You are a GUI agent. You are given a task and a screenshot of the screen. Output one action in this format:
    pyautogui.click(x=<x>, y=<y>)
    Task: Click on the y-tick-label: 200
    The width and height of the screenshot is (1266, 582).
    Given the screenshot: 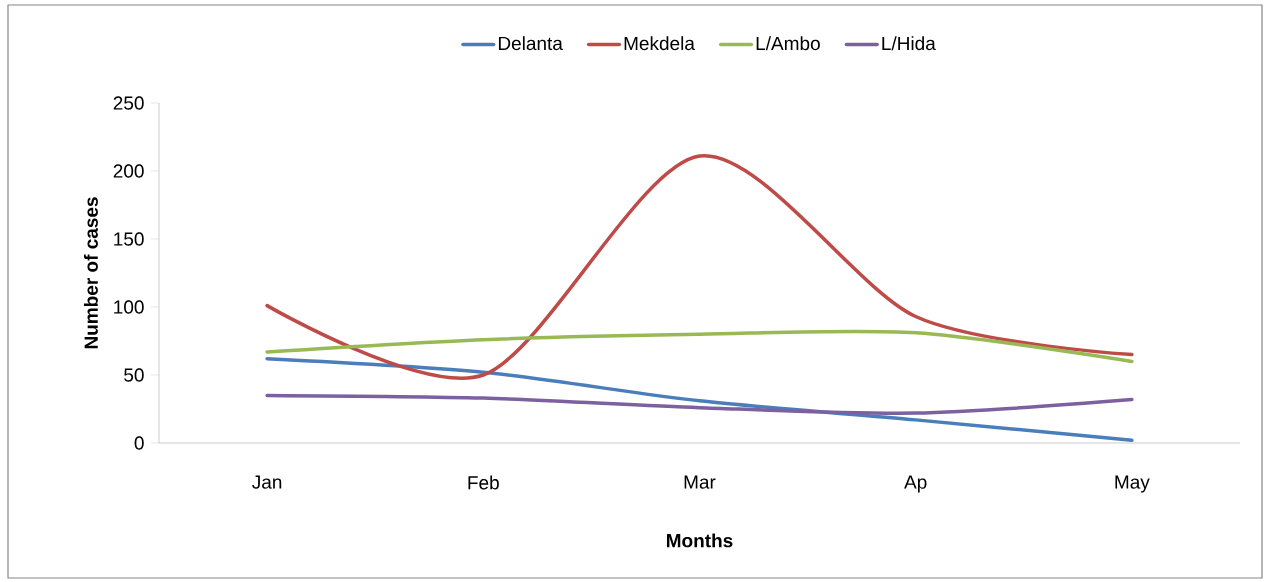 What is the action you would take?
    pyautogui.click(x=128, y=171)
    